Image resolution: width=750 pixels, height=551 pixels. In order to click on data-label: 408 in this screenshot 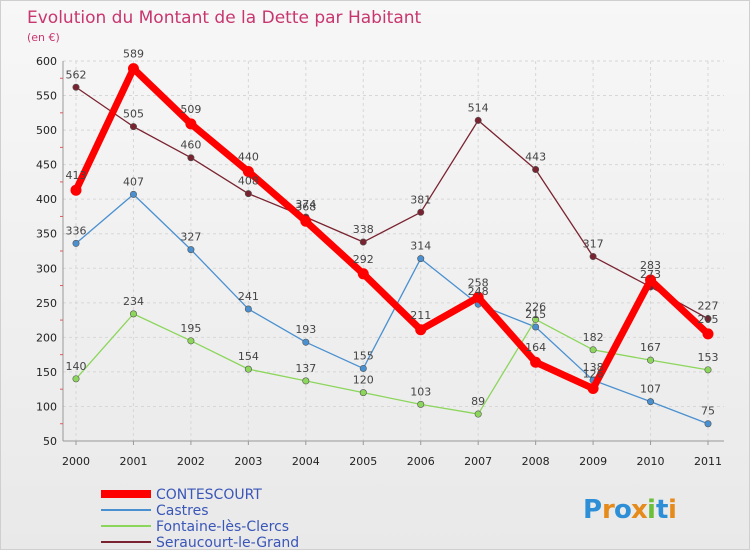, I will do `click(248, 181)`.